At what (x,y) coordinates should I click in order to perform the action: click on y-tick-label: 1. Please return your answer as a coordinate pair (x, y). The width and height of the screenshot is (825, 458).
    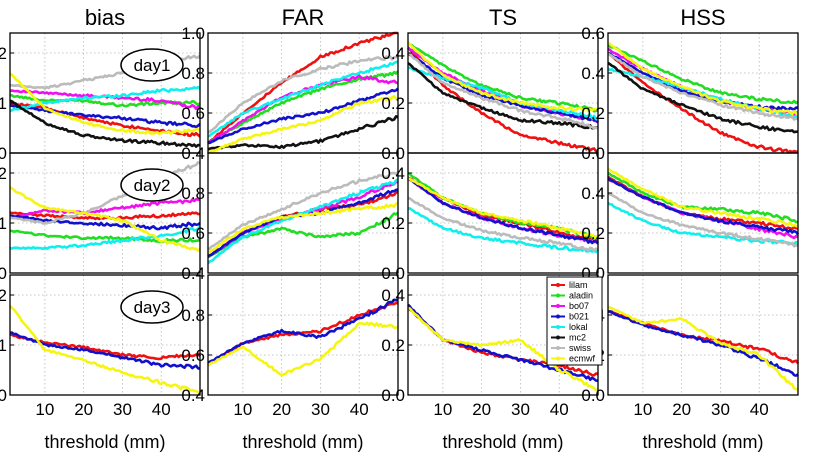
    Looking at the image, I should click on (3, 223).